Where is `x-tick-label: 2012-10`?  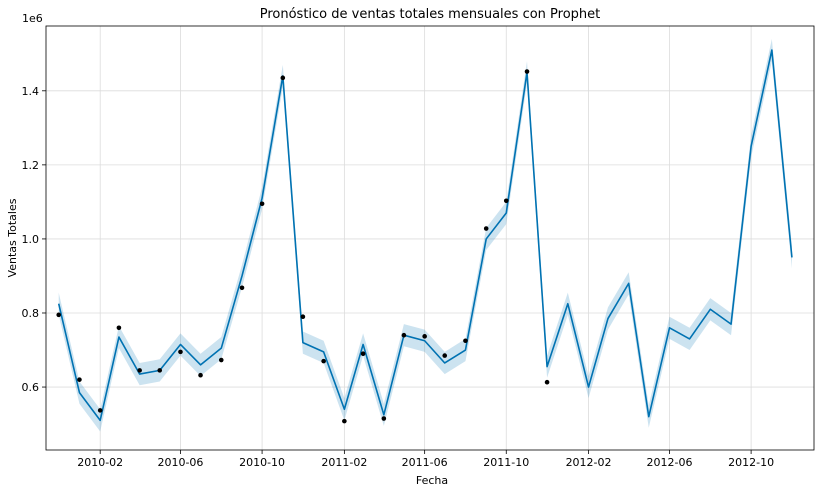
x-tick-label: 2012-10 is located at coordinates (751, 462).